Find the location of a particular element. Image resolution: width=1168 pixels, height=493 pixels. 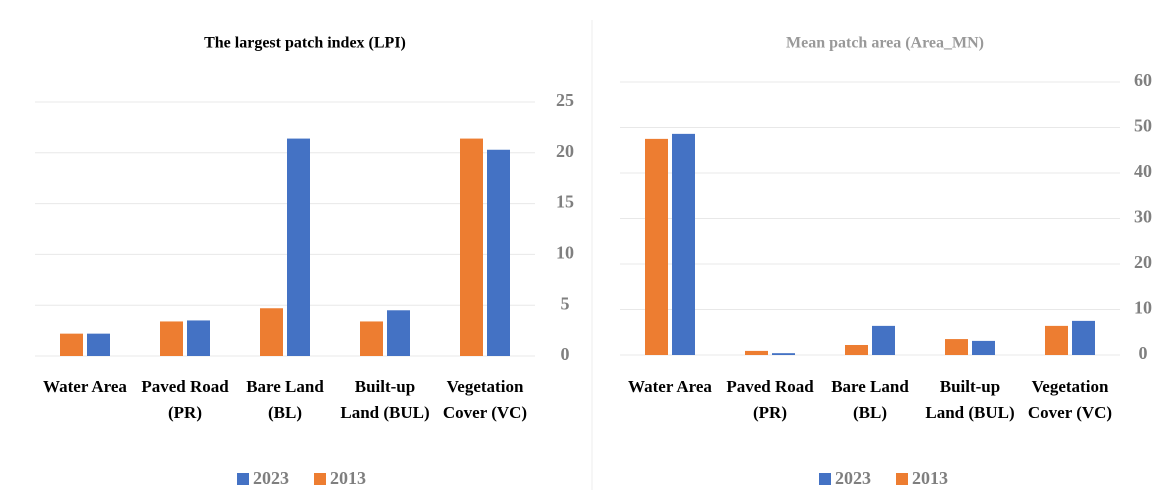

y-tick-label: 15 is located at coordinates (565, 202).